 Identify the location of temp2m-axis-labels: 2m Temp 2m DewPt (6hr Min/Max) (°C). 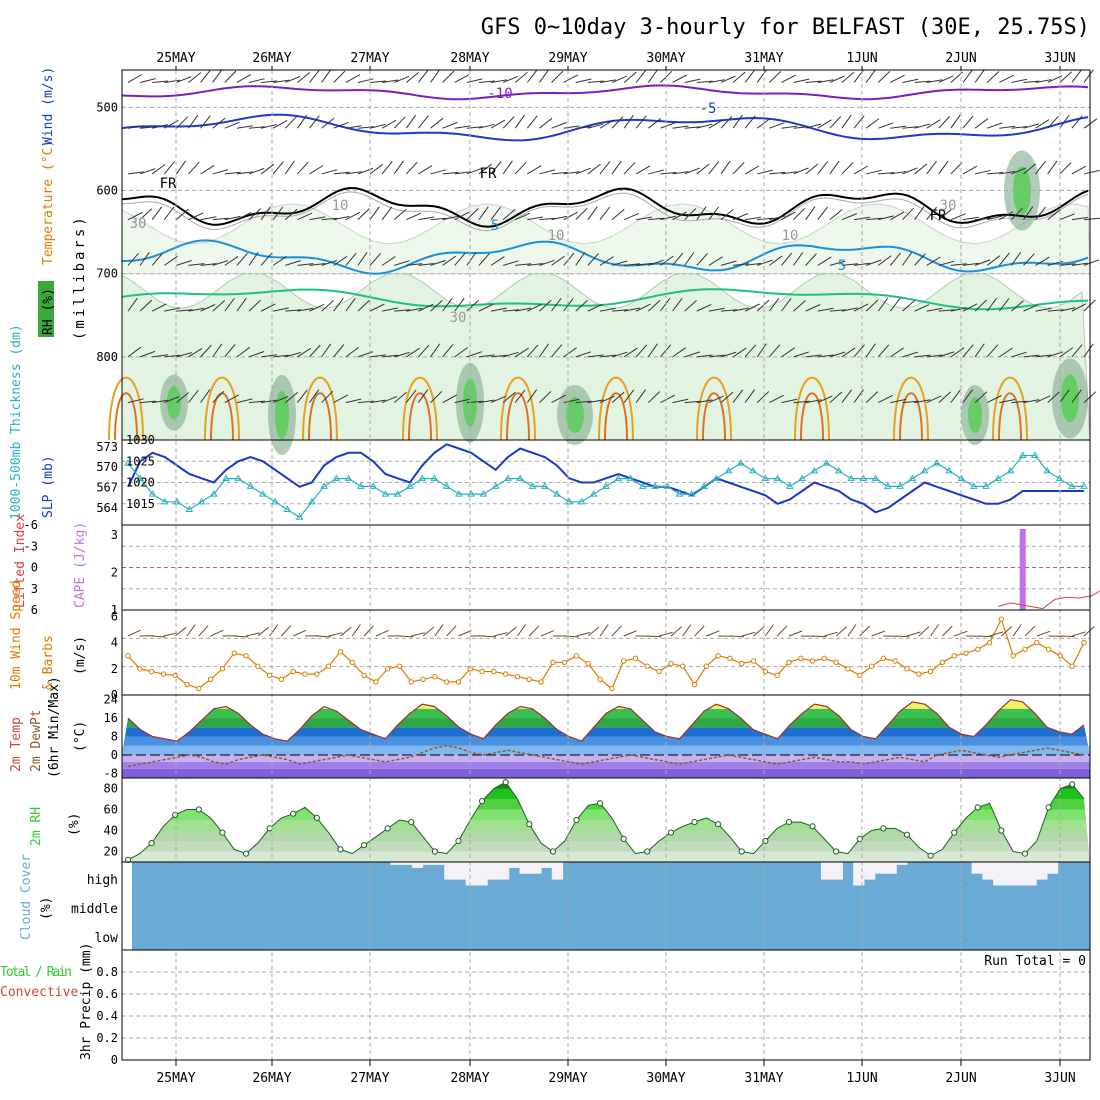
(48, 727).